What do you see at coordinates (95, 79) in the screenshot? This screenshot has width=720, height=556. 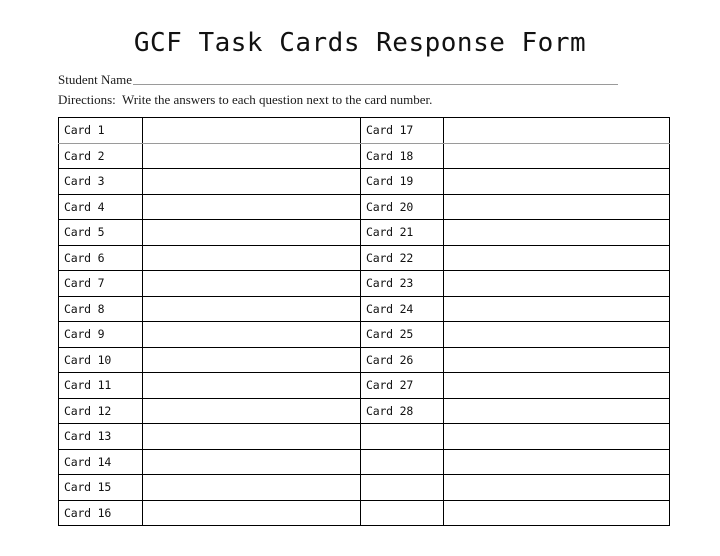 I see `student-name-label: Student Name` at bounding box center [95, 79].